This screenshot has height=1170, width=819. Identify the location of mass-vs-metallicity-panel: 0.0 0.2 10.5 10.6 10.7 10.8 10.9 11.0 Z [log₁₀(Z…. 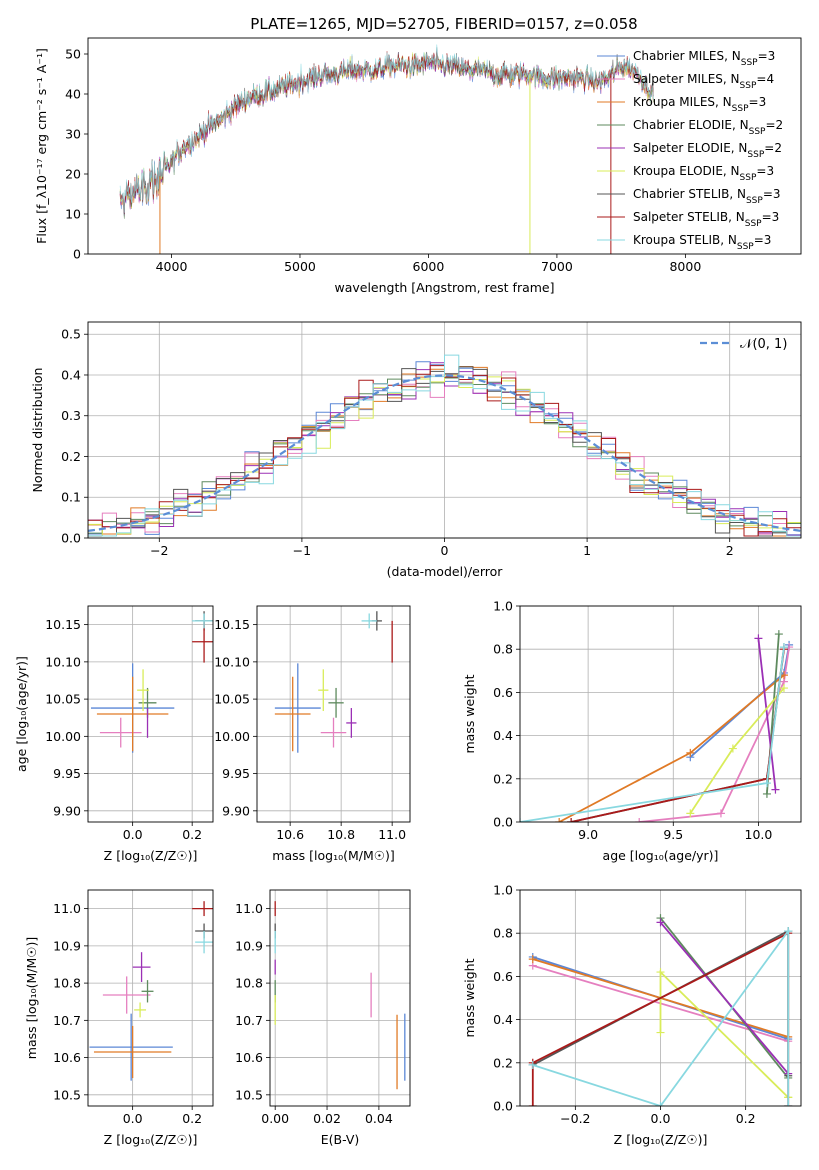
(119, 1018).